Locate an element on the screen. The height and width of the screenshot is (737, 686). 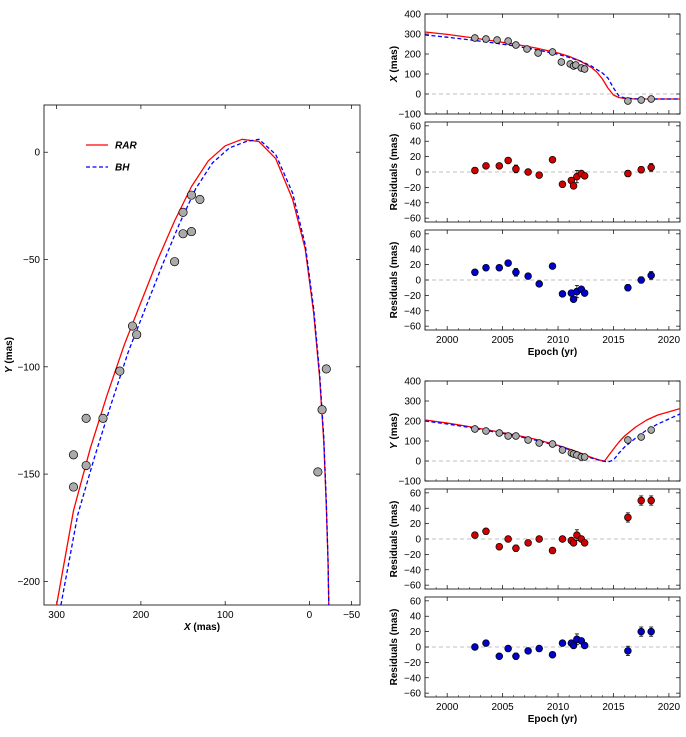
x-axis-label-unit: (mas) is located at coordinates (205, 627).